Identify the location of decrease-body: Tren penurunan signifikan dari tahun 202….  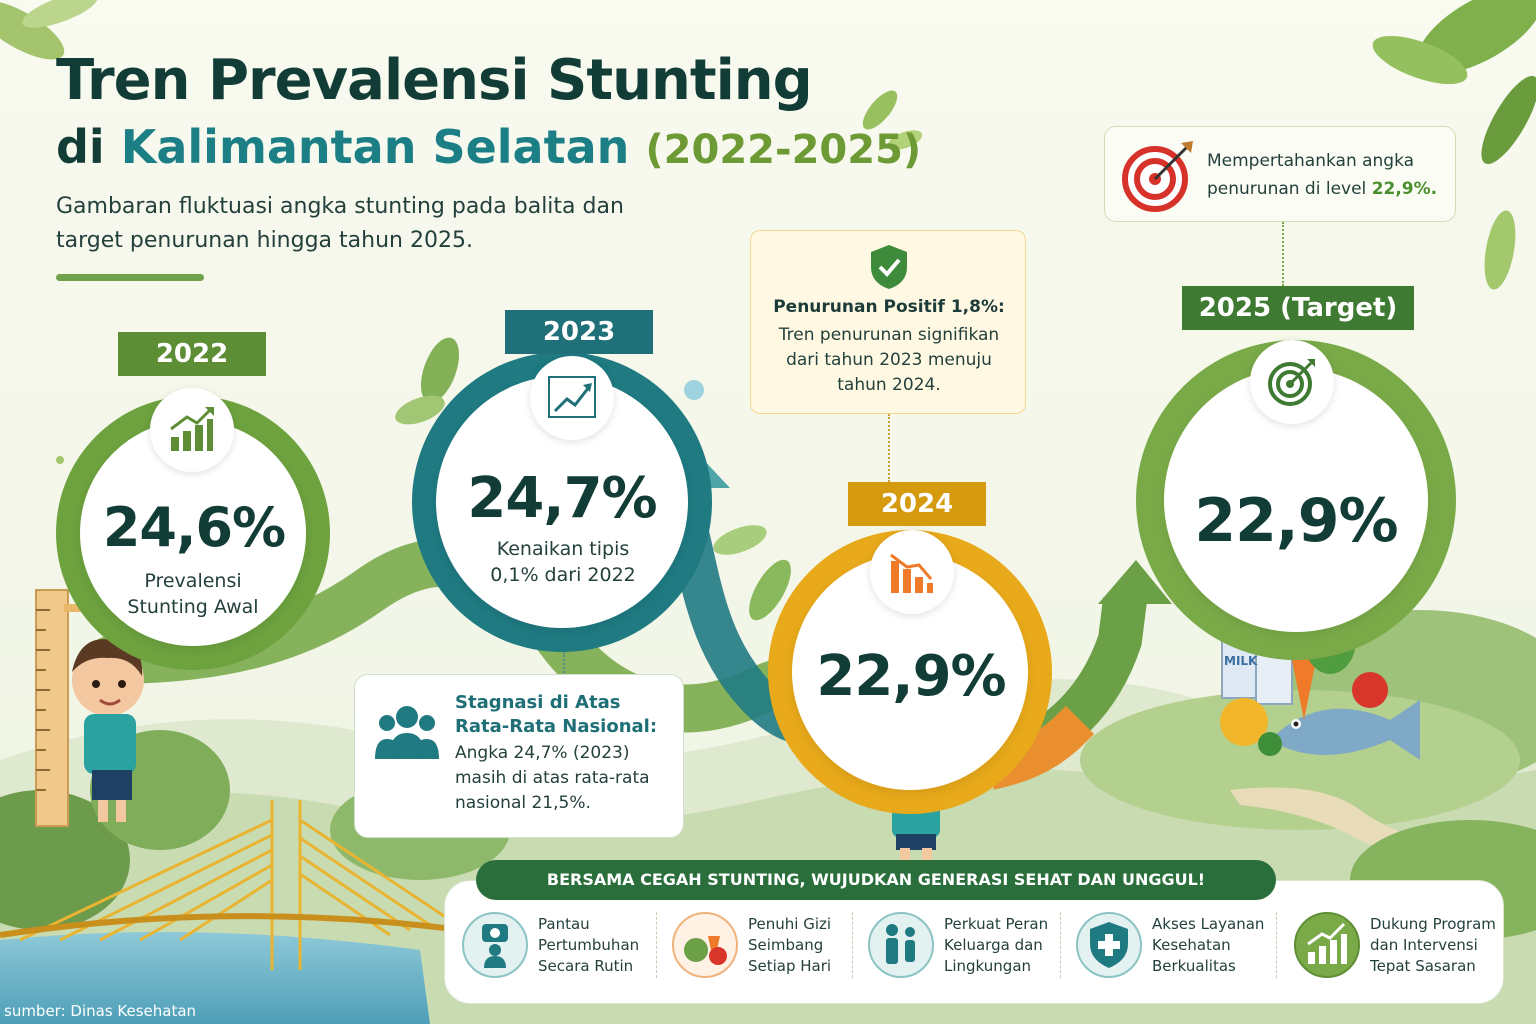
(889, 360).